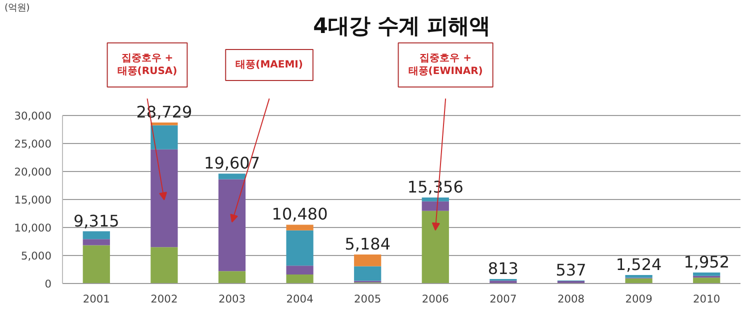 This screenshot has height=320, width=750. I want to click on y-tick-label: 15,000, so click(33, 199).